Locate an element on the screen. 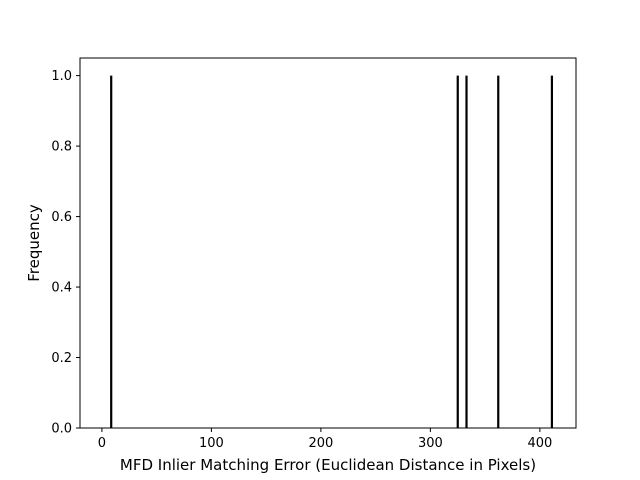 The width and height of the screenshot is (640, 480). y-axis-label: Frequency is located at coordinates (34, 243).